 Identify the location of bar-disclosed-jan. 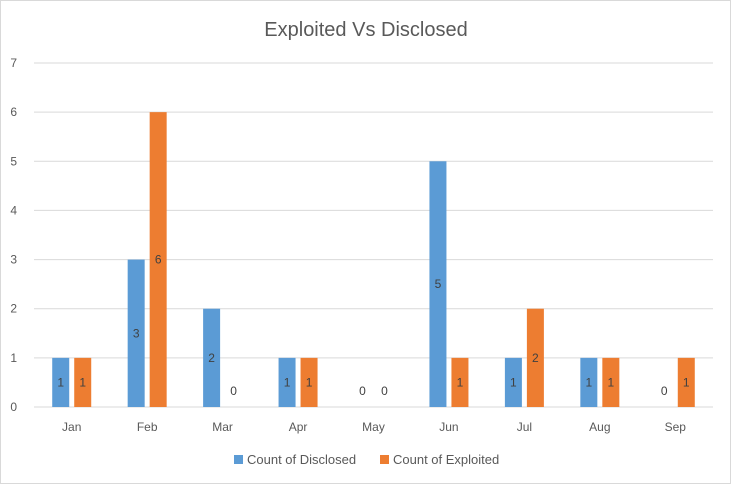
(61, 382).